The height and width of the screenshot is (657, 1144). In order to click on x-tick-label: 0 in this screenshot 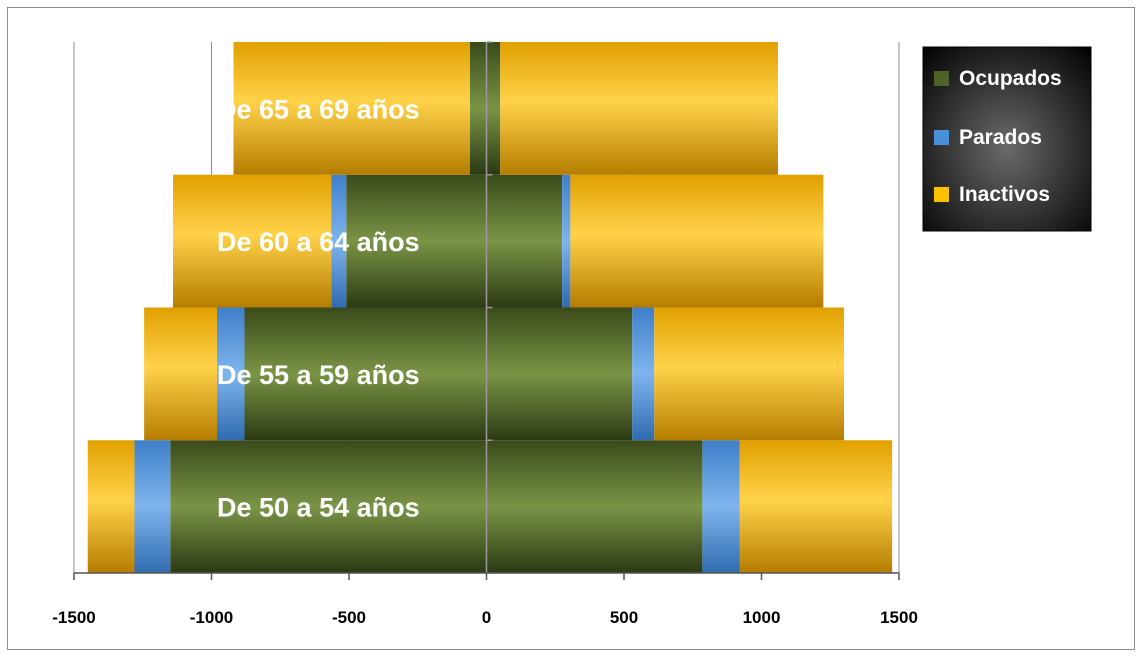, I will do `click(486, 617)`.